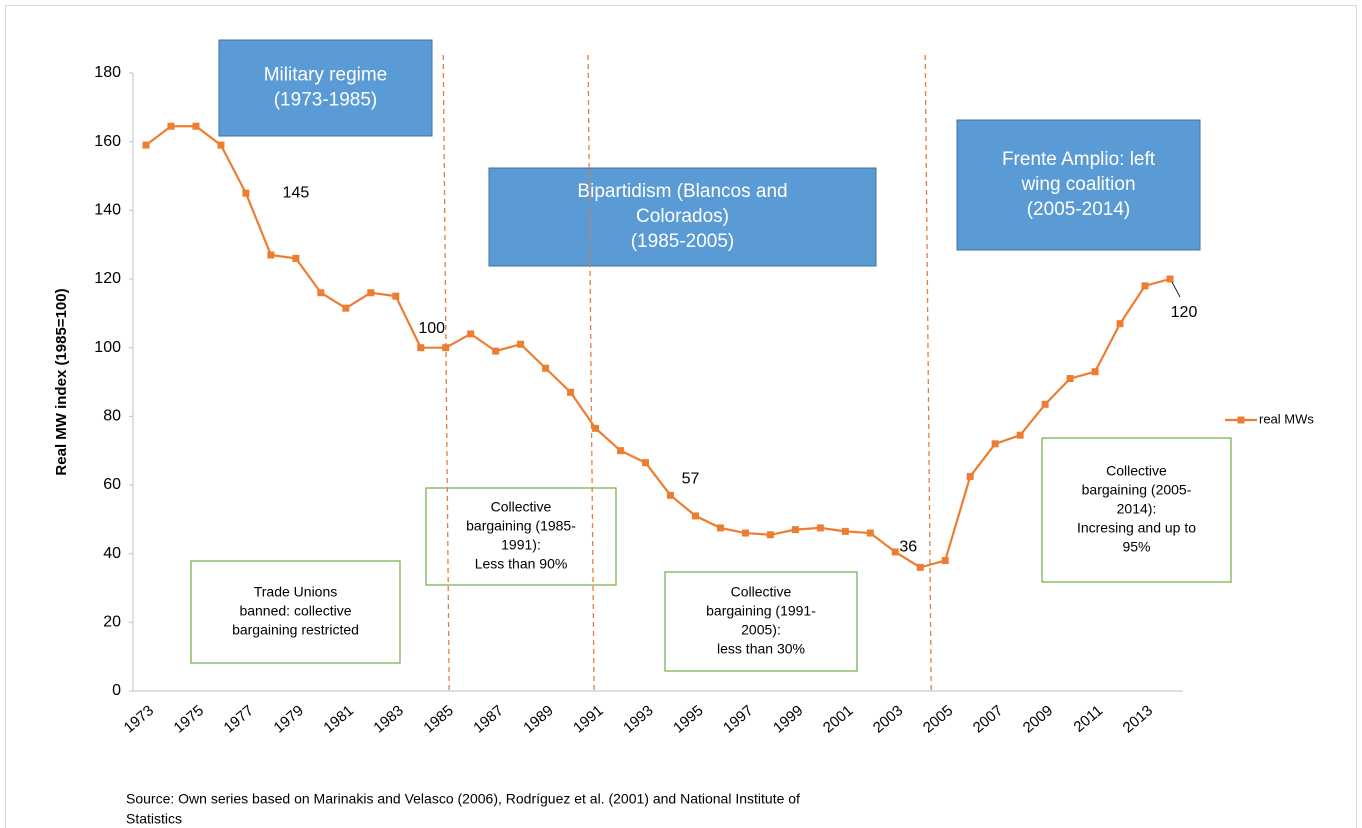  Describe the element at coordinates (326, 75) in the screenshot. I see `regime-box-text: Military regime` at that location.